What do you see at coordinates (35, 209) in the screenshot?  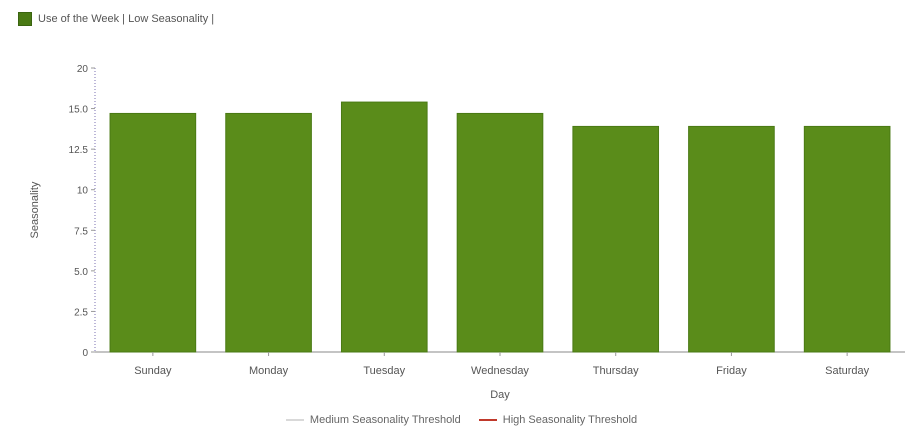 I see `y-axis-label: Seasonality` at bounding box center [35, 209].